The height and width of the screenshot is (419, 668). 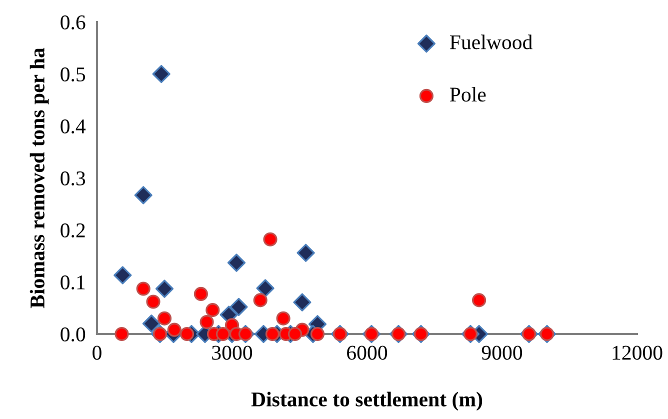 I want to click on x-tick-label: 12000, so click(x=637, y=353).